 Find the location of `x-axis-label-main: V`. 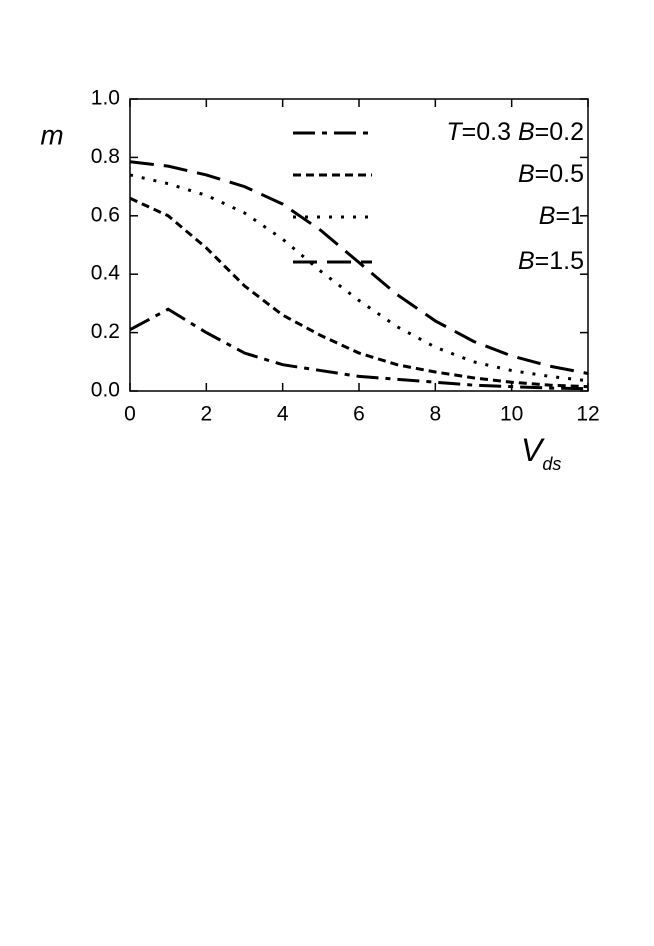

x-axis-label-main: V is located at coordinates (533, 450).